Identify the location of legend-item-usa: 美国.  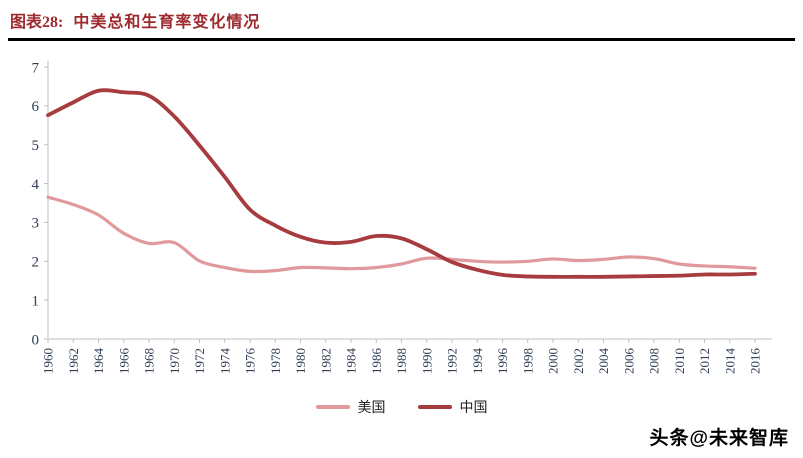
(350, 407).